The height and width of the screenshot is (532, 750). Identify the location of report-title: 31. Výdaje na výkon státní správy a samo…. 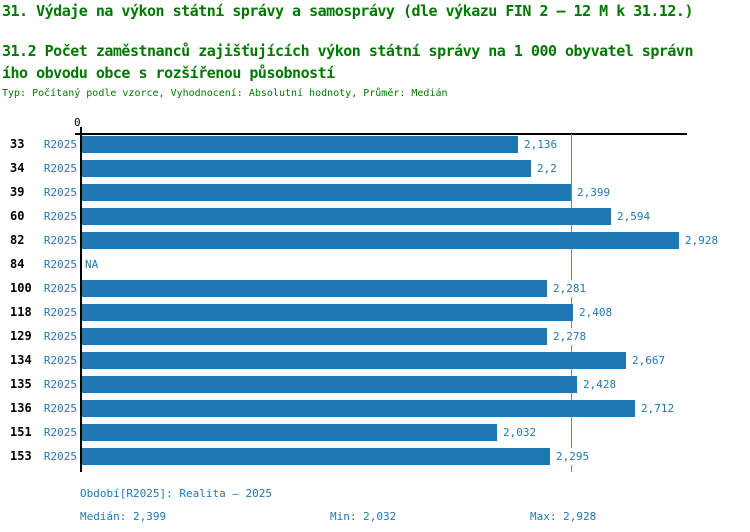
(348, 11).